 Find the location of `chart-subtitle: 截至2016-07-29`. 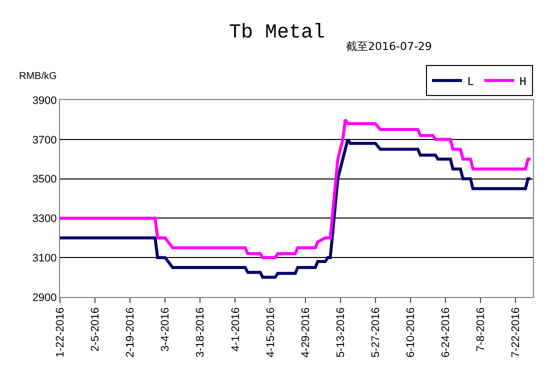

chart-subtitle: 截至2016-07-29 is located at coordinates (389, 46).